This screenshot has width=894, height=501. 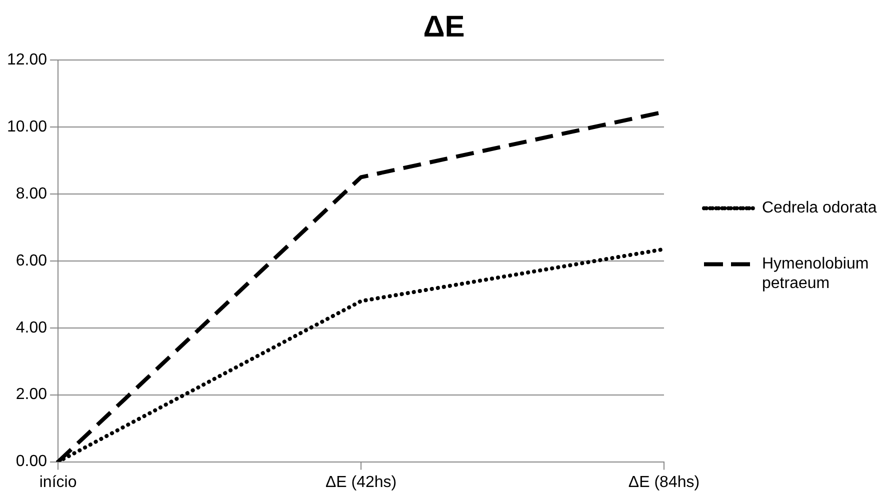 What do you see at coordinates (664, 482) in the screenshot?
I see `x-tick-label: ΔE (84hs)` at bounding box center [664, 482].